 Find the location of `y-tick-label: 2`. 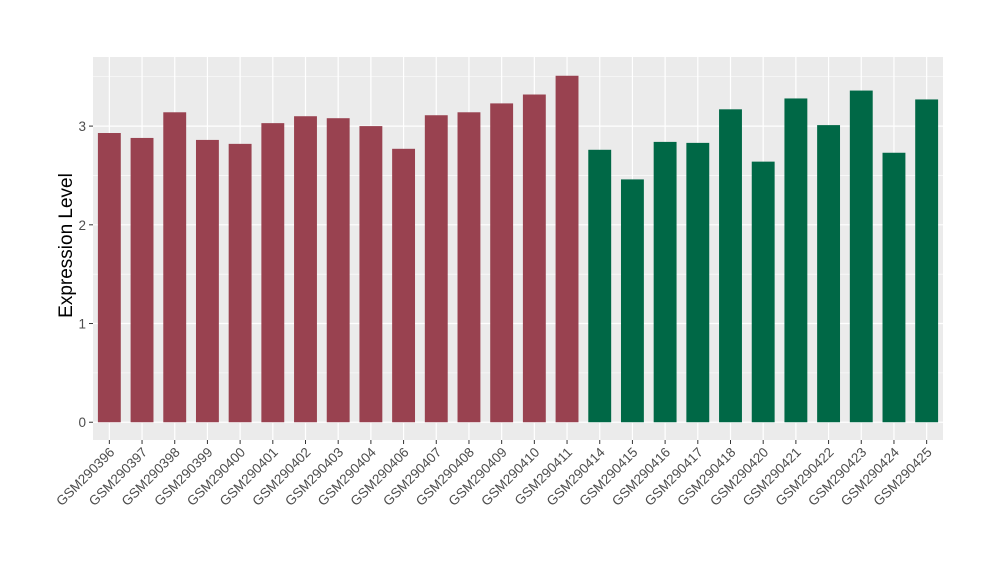

y-tick-label: 2 is located at coordinates (82, 225).